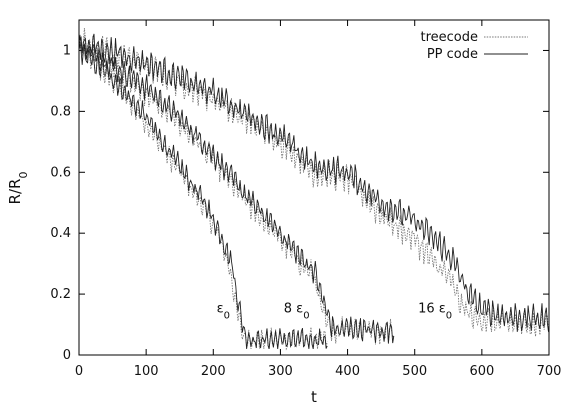 The height and width of the screenshot is (408, 581). Describe the element at coordinates (146, 371) in the screenshot. I see `x-tick-label: 100` at that location.